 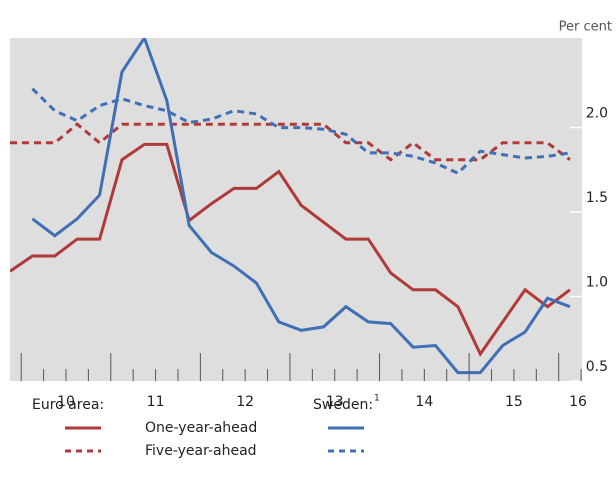 I want to click on x-tick-label: 13, so click(x=335, y=402).